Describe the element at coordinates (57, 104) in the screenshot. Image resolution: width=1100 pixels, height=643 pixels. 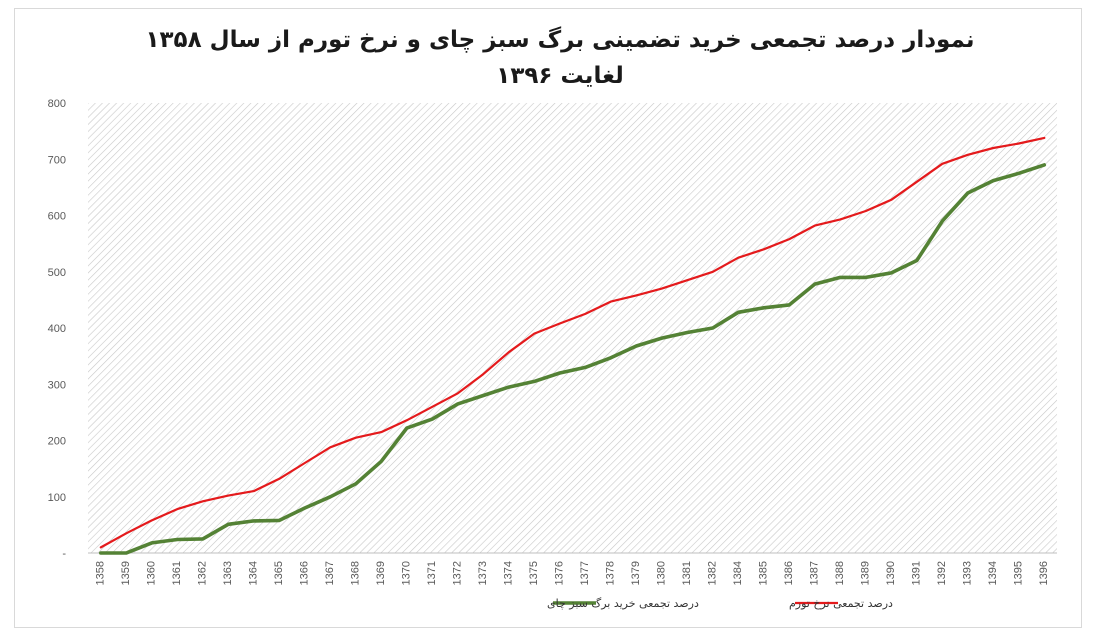
I see `y-tick-label: 800` at that location.